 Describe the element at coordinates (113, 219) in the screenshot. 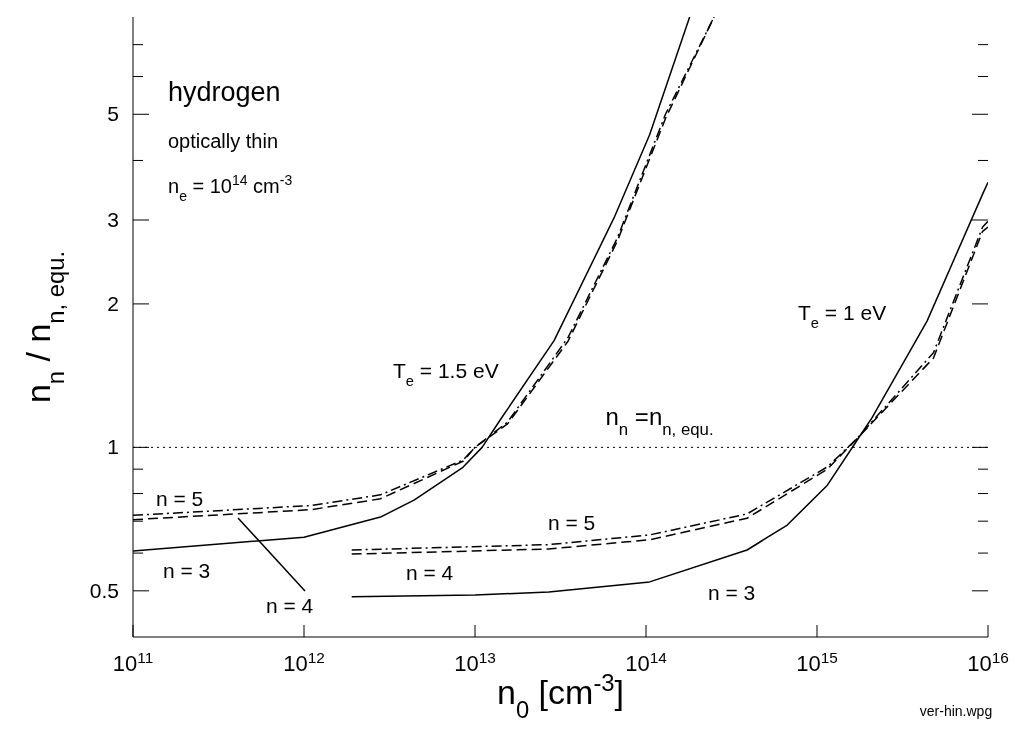

I see `y-tick-label: 3` at that location.